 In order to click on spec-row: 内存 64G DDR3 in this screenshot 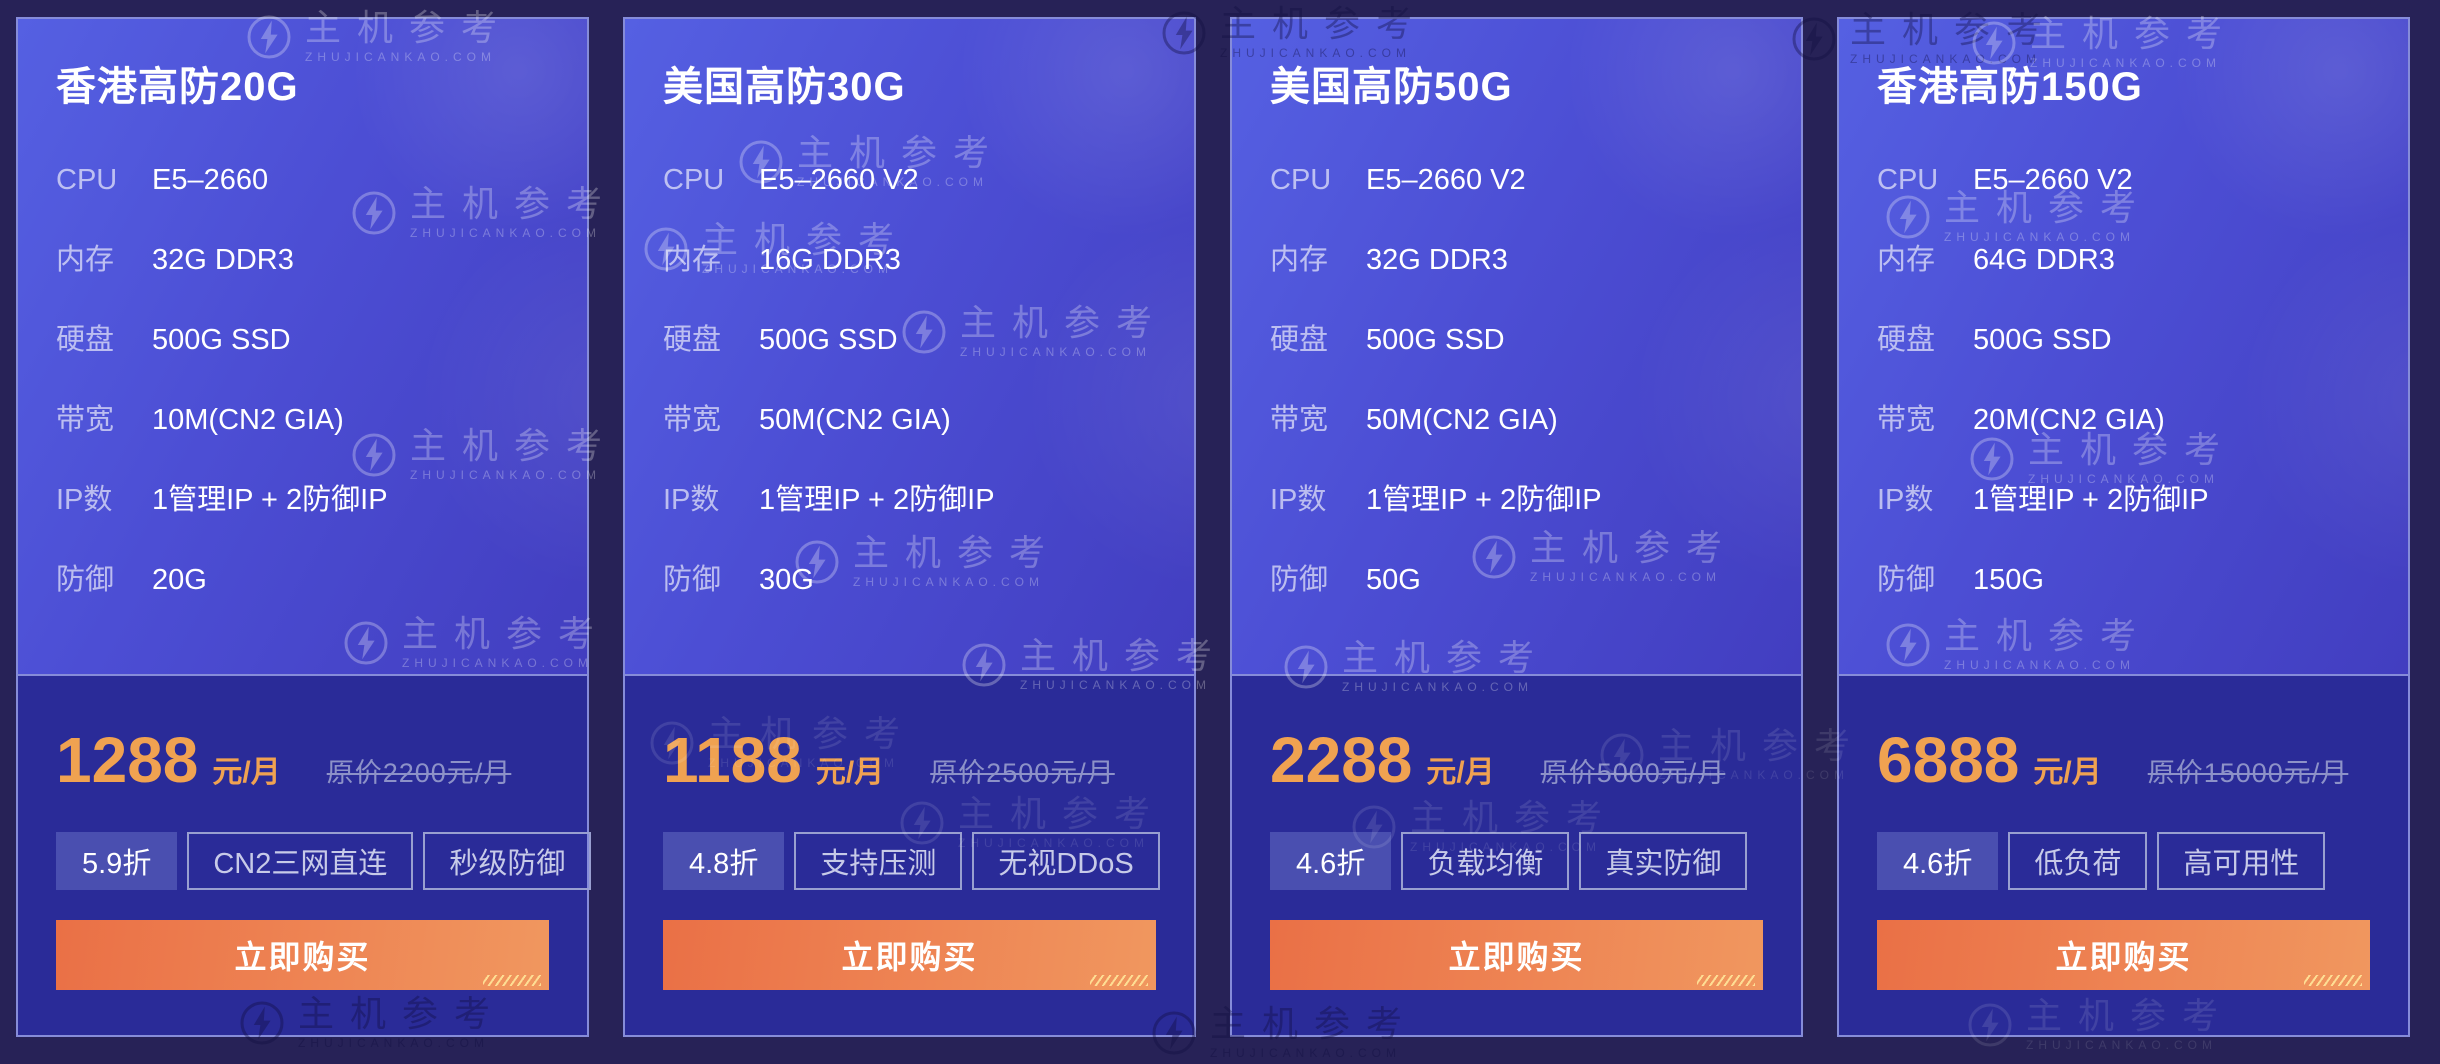, I will do `click(2127, 260)`.